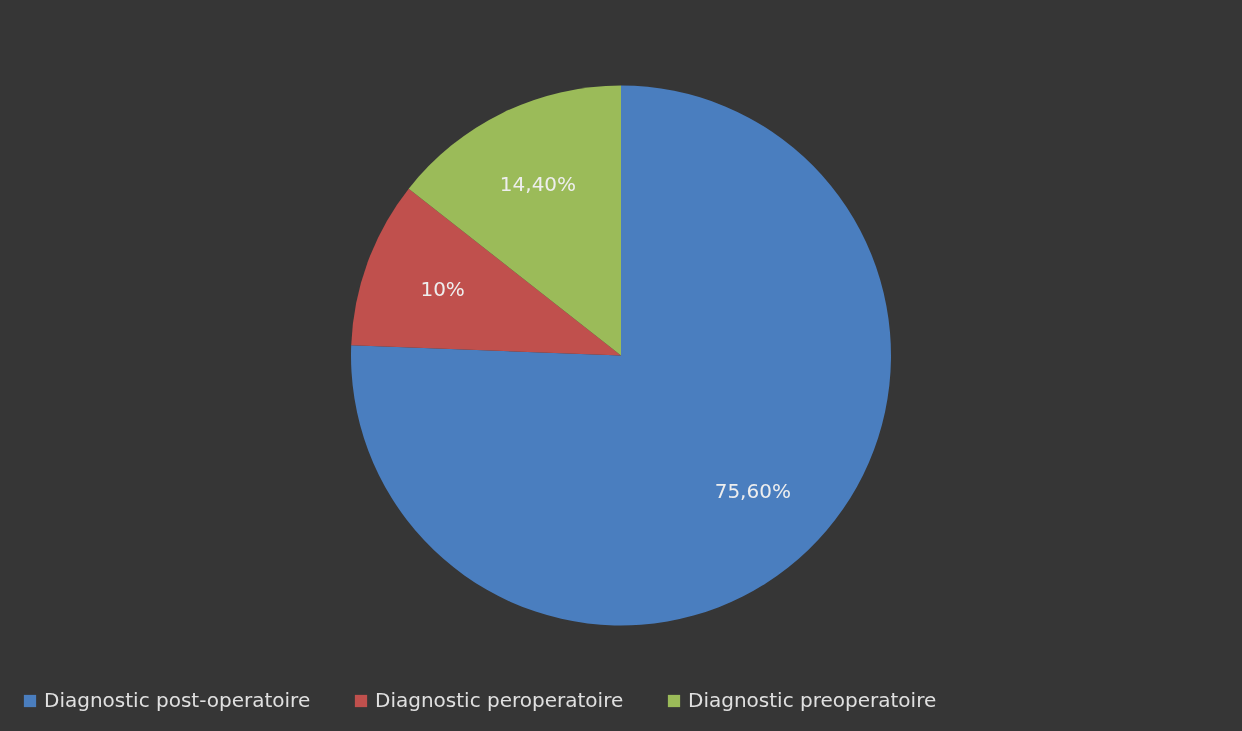  What do you see at coordinates (752, 491) in the screenshot?
I see `data-label: 75,60%` at bounding box center [752, 491].